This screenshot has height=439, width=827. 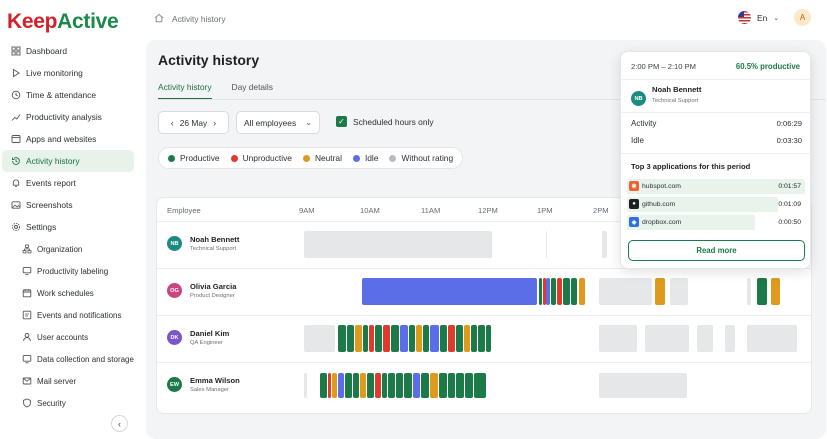 What do you see at coordinates (68, 205) in the screenshot?
I see `sidebar-item-screenshots: Screenshots` at bounding box center [68, 205].